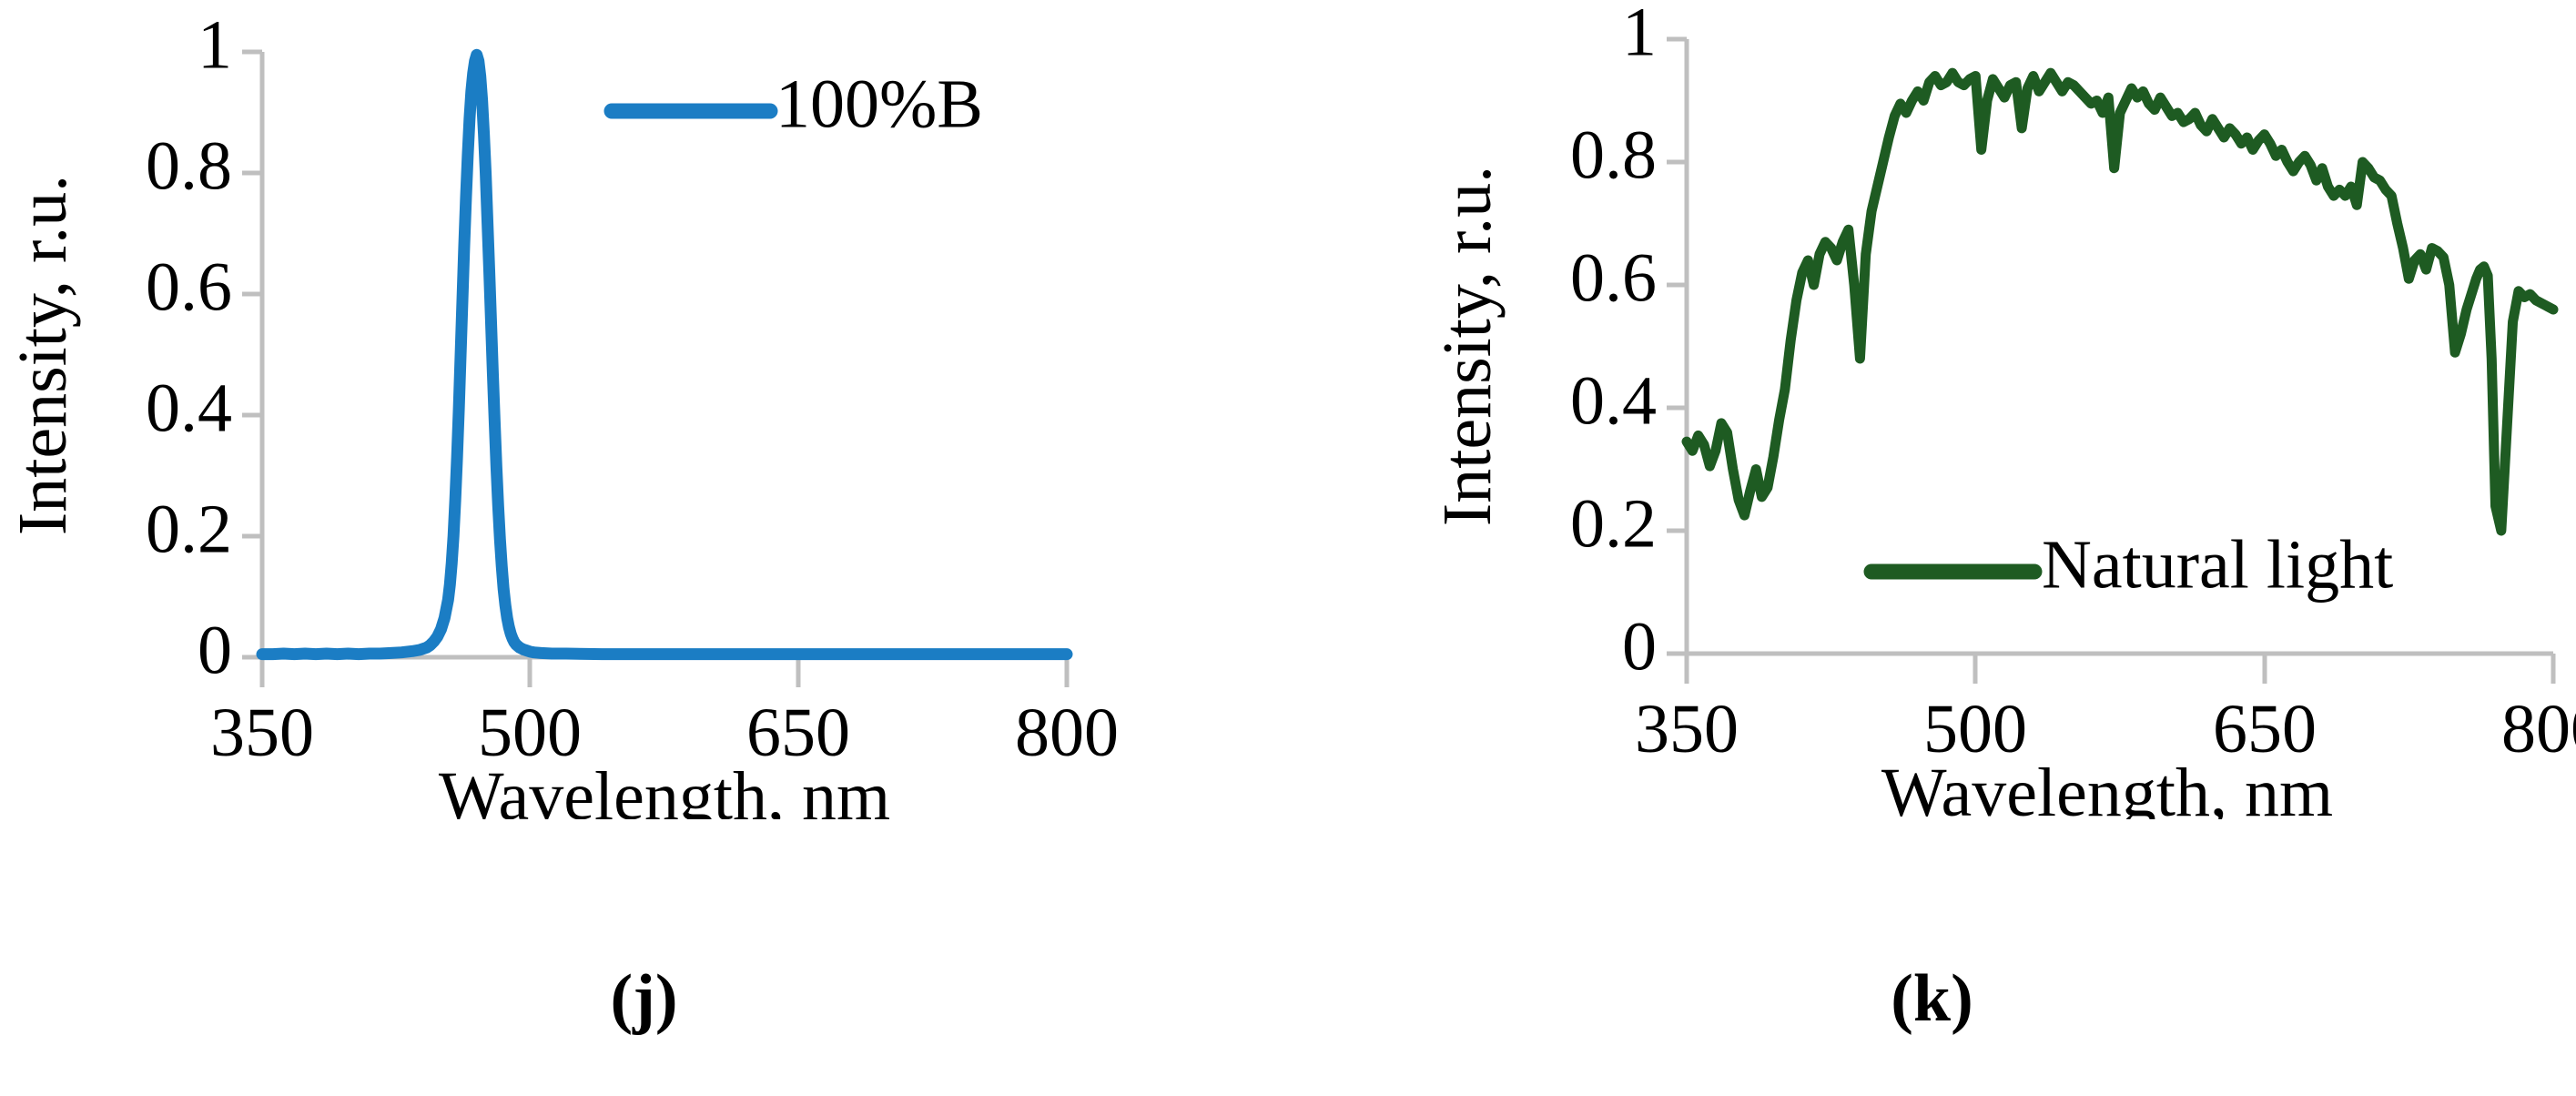 Image resolution: width=2576 pixels, height=1096 pixels. What do you see at coordinates (2105, 729) in the screenshot?
I see `x-axis-ticks-k: 350 500 650 800` at bounding box center [2105, 729].